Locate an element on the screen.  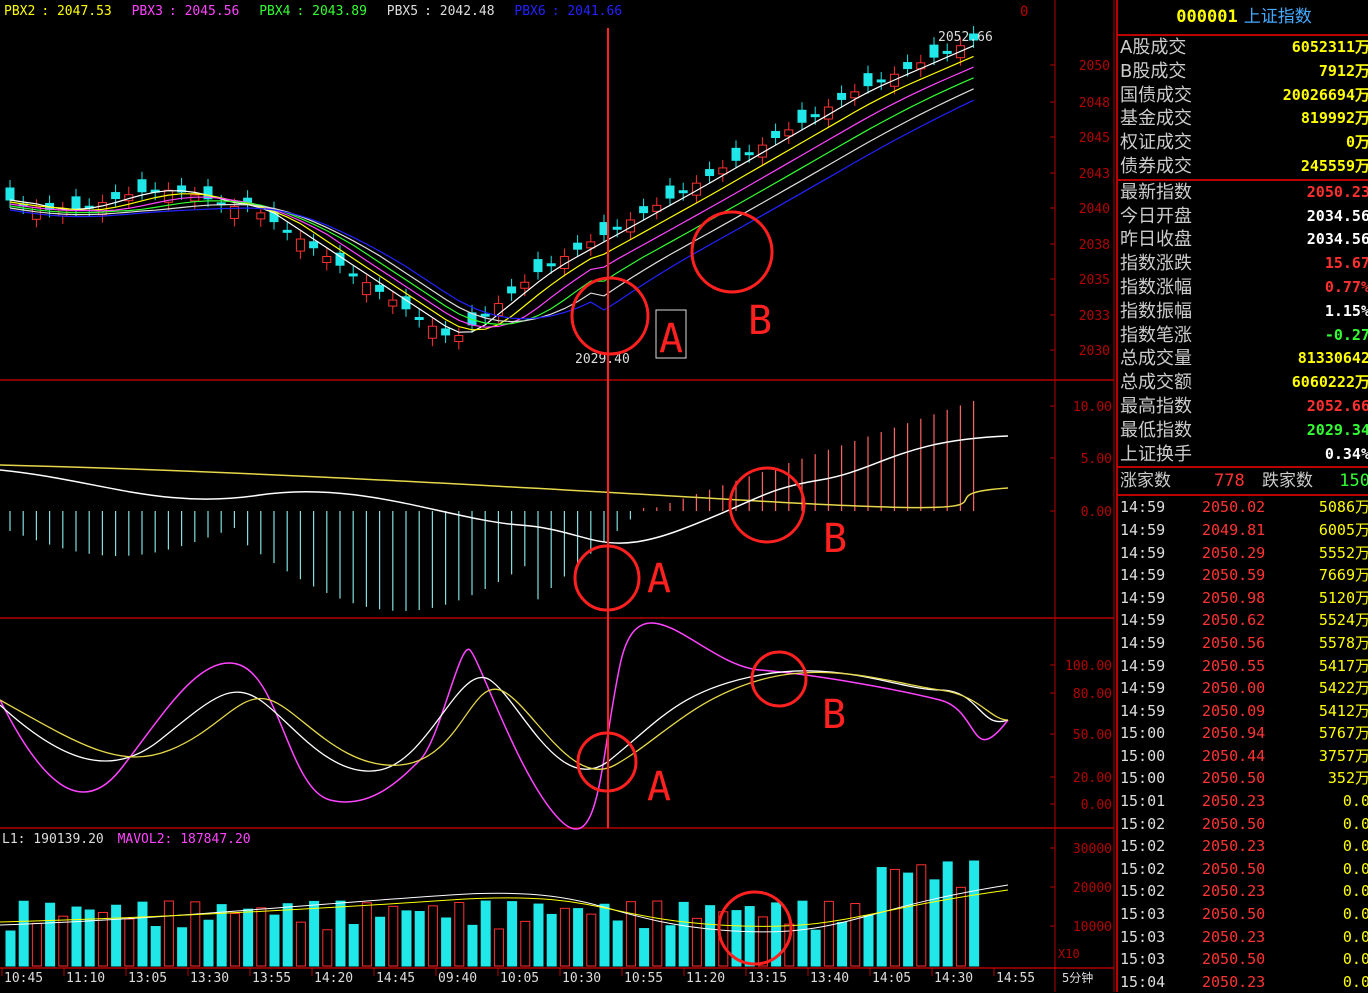
stat-label: 指数涨跌 is located at coordinates (1156, 264).